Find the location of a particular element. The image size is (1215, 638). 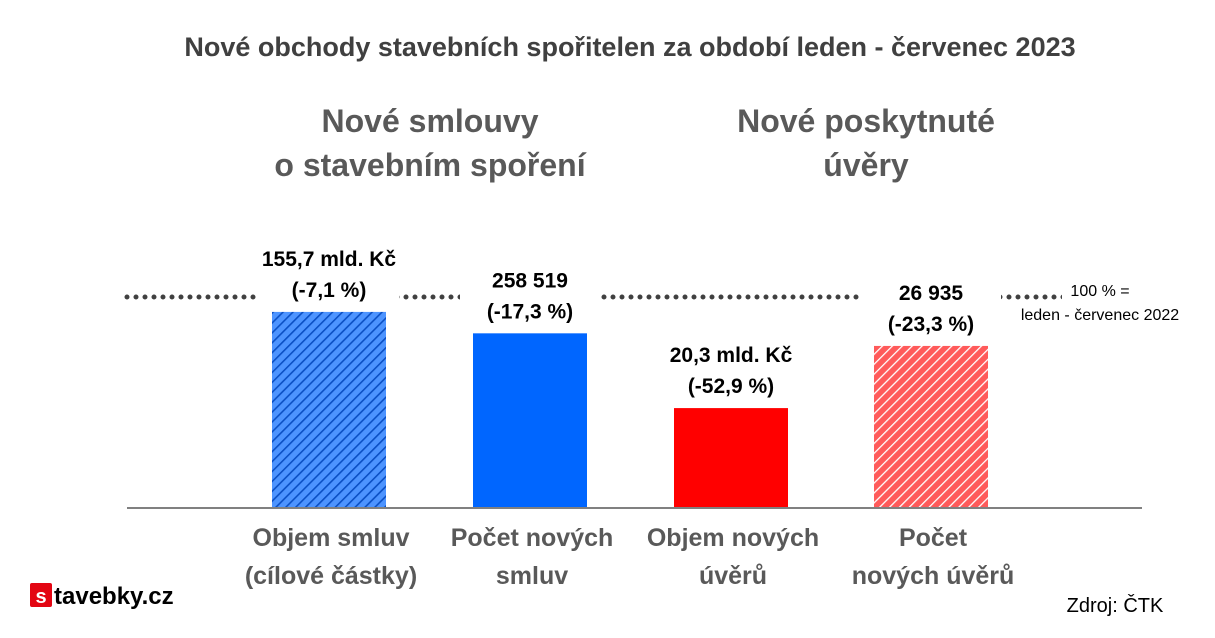

category-label-3-line2: úvěrů is located at coordinates (733, 576).